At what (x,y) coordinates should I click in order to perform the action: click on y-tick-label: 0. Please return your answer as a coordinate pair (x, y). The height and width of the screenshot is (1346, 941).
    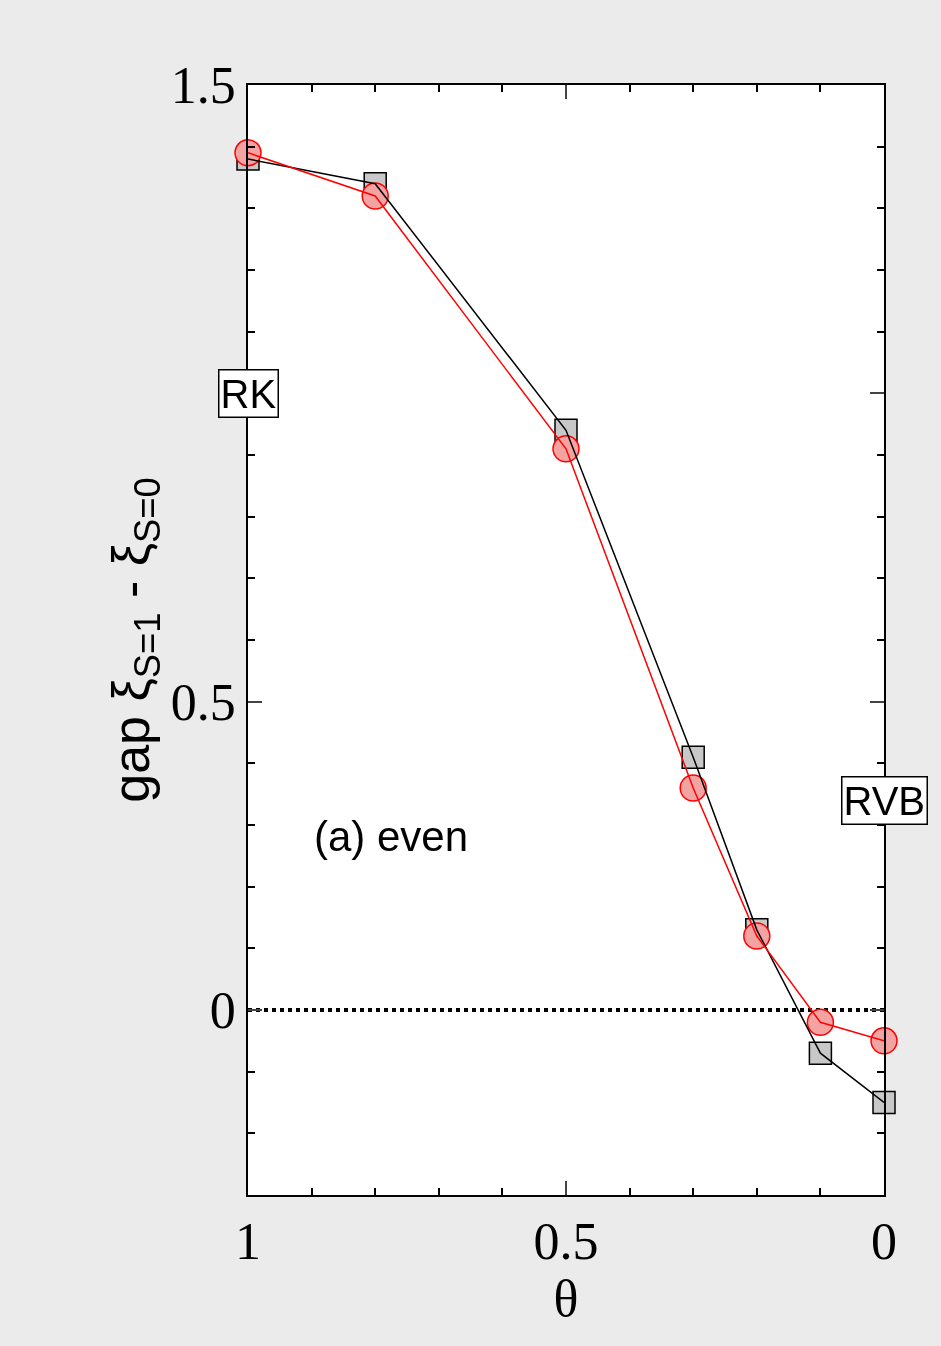
    Looking at the image, I should click on (222, 1011).